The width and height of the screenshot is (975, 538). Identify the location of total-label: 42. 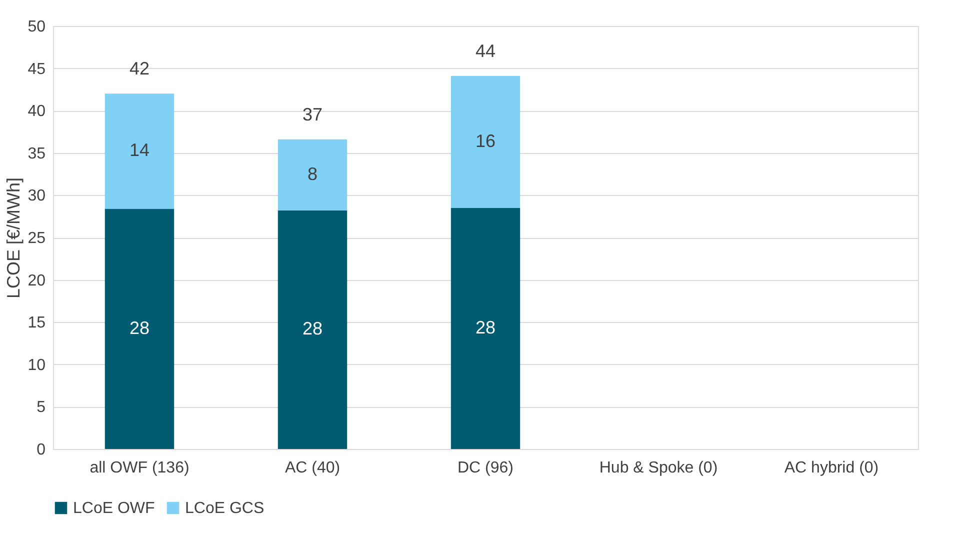
(139, 68).